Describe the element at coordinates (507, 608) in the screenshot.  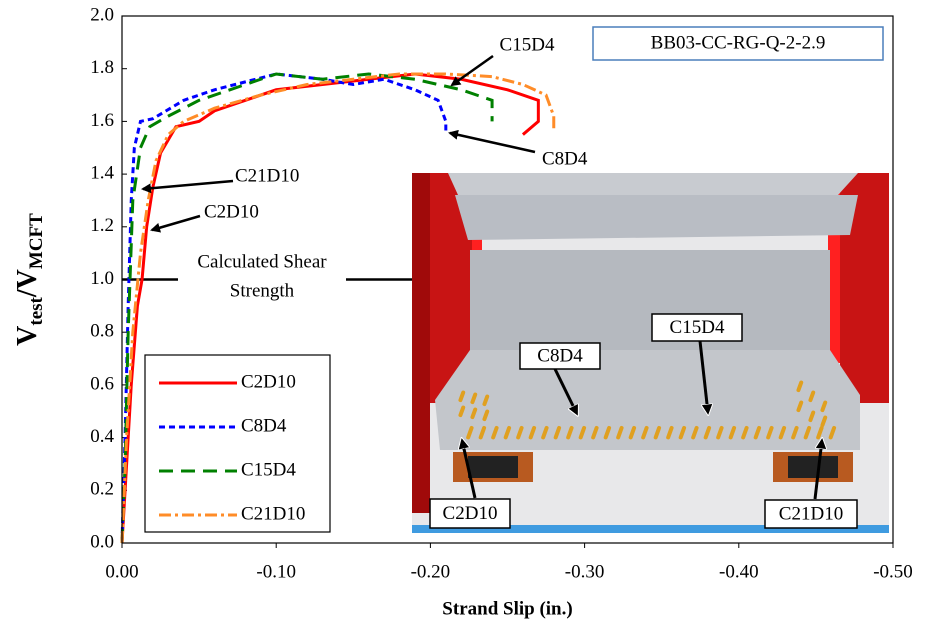
I see `x-axis-label: Strand Slip (in.)` at that location.